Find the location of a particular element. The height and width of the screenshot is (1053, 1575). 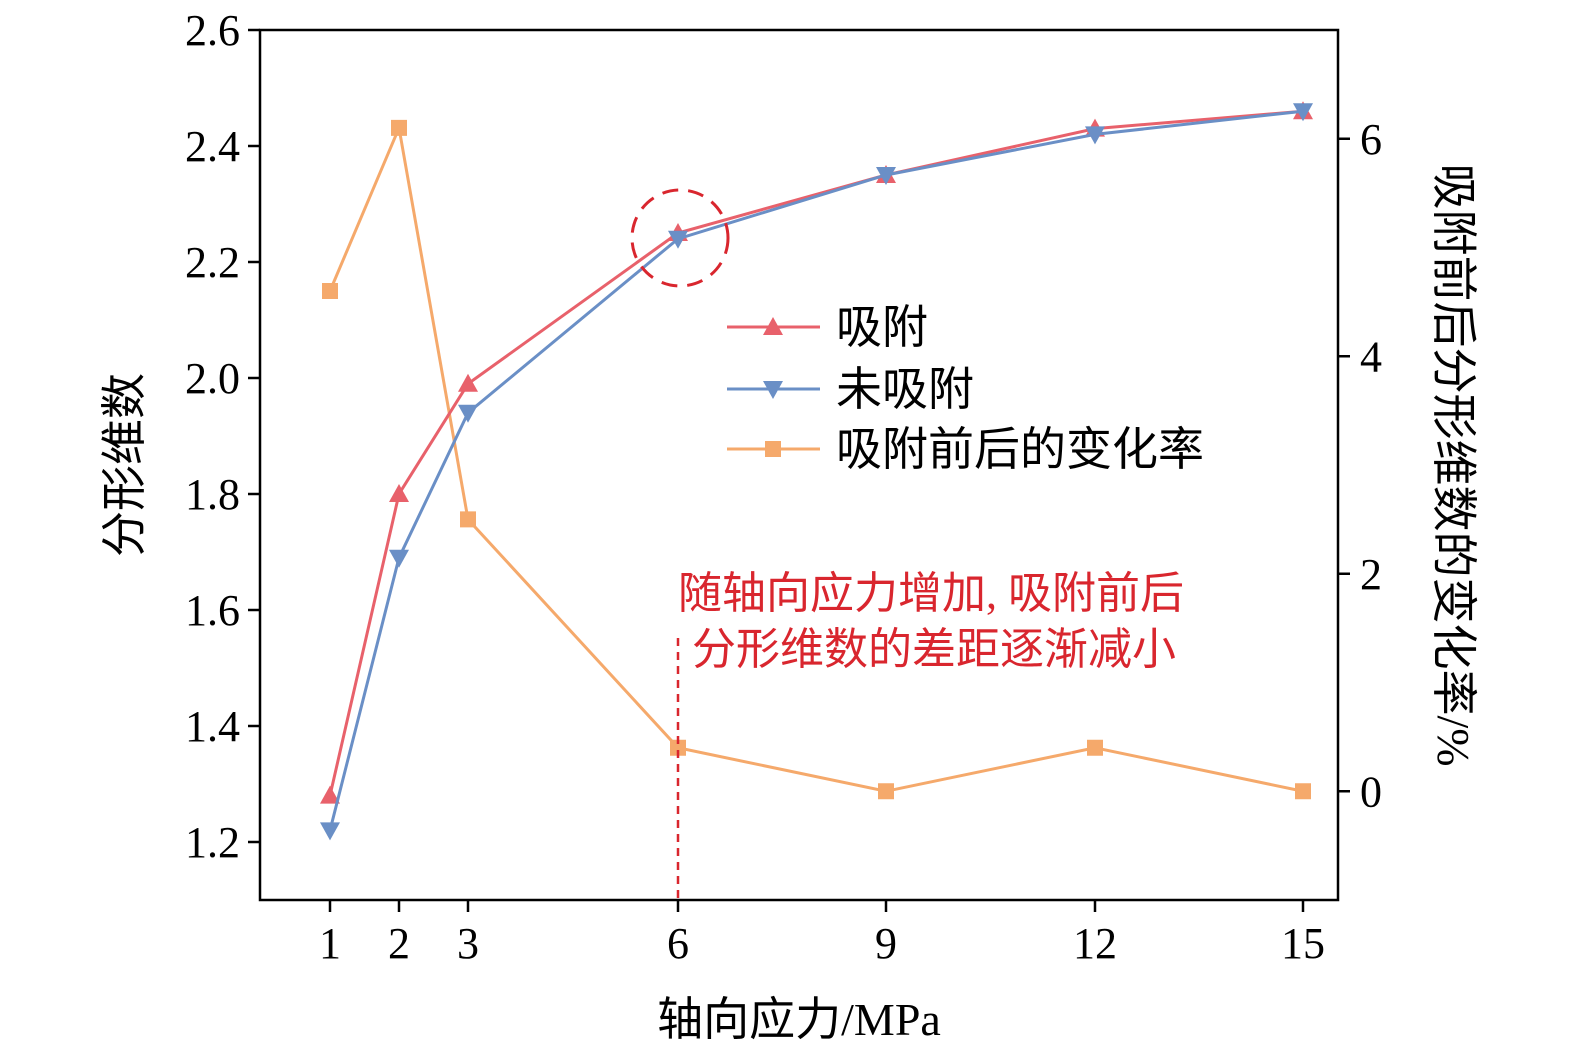

y-left-tick-label: 2.0 is located at coordinates (212, 378).